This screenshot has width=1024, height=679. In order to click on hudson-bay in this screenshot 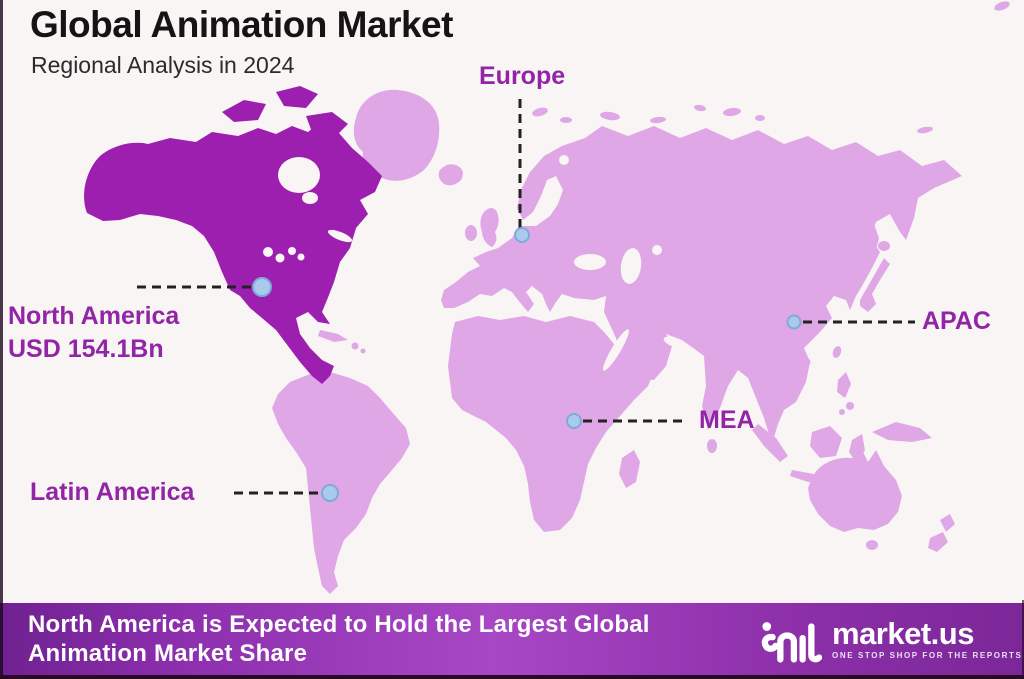, I will do `click(299, 175)`.